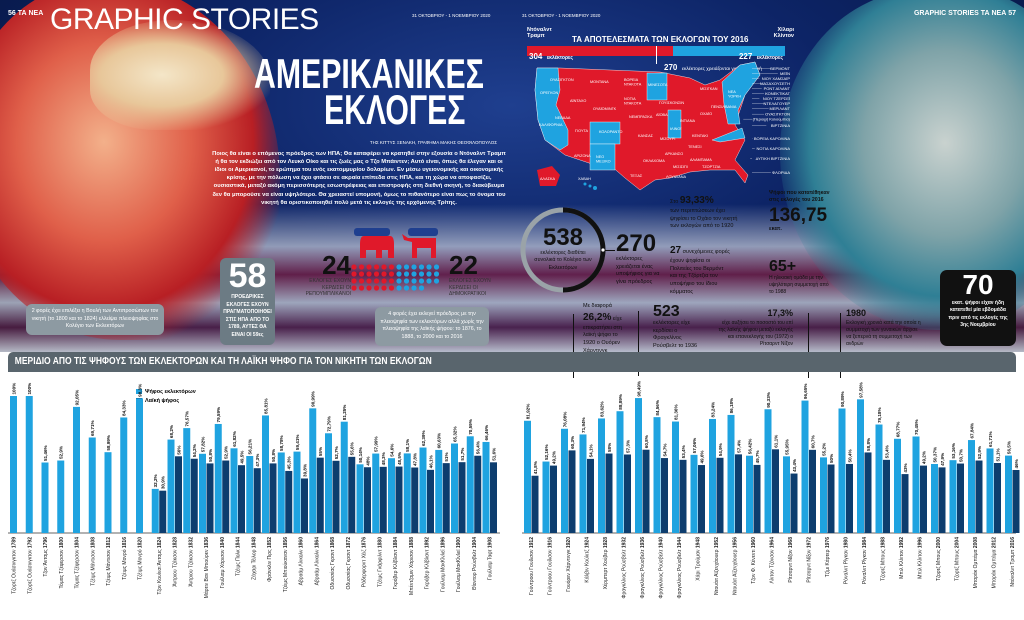  I want to click on legend-electoral: Ψήφος εκλεκτόρων, so click(166, 392).